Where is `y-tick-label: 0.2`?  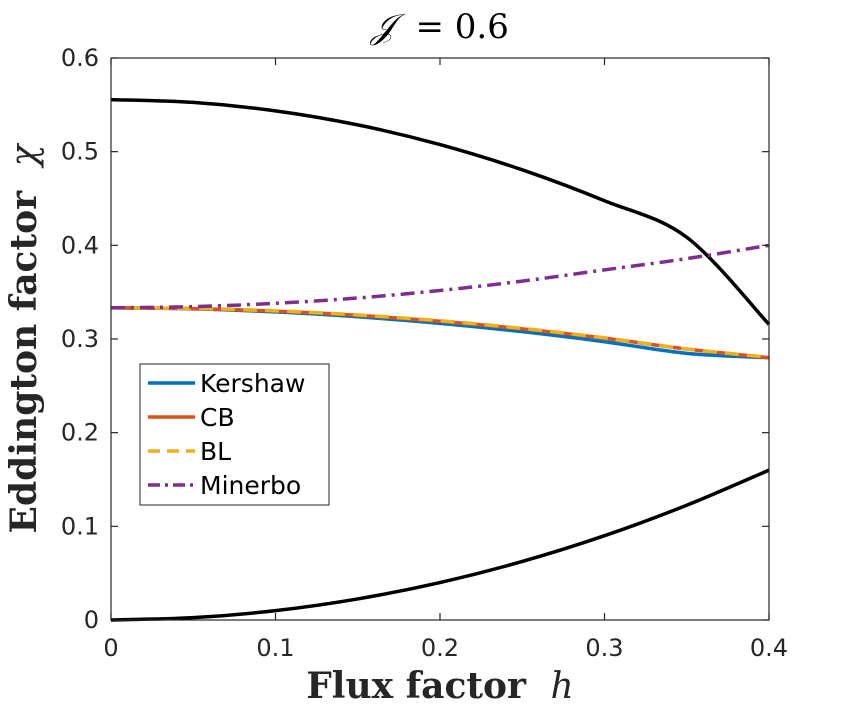 y-tick-label: 0.2 is located at coordinates (80, 433).